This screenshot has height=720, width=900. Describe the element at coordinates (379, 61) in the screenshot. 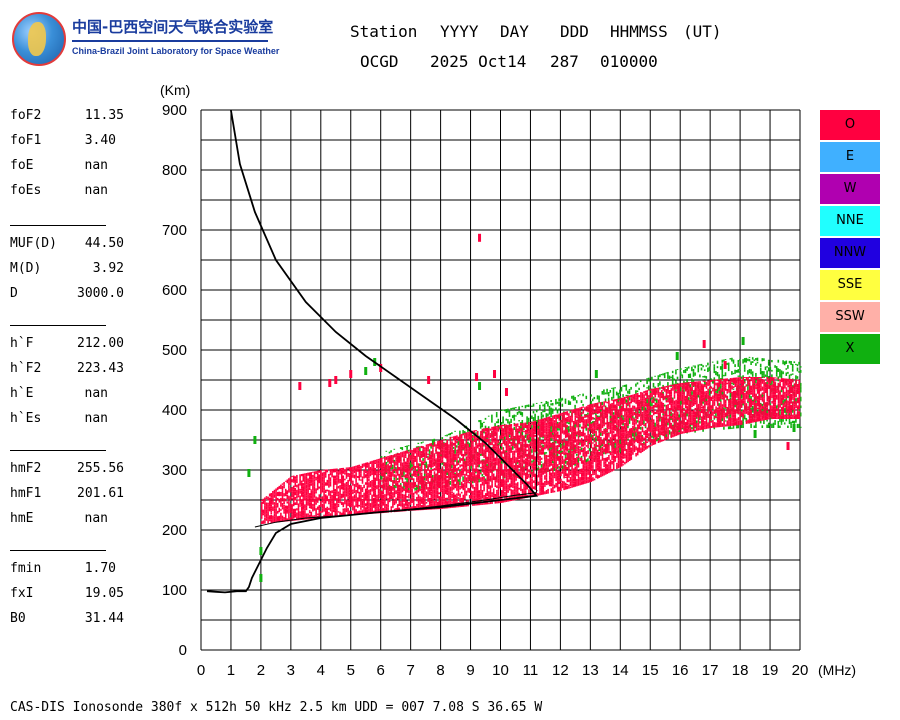

I see `header-station-code: OCGD` at that location.